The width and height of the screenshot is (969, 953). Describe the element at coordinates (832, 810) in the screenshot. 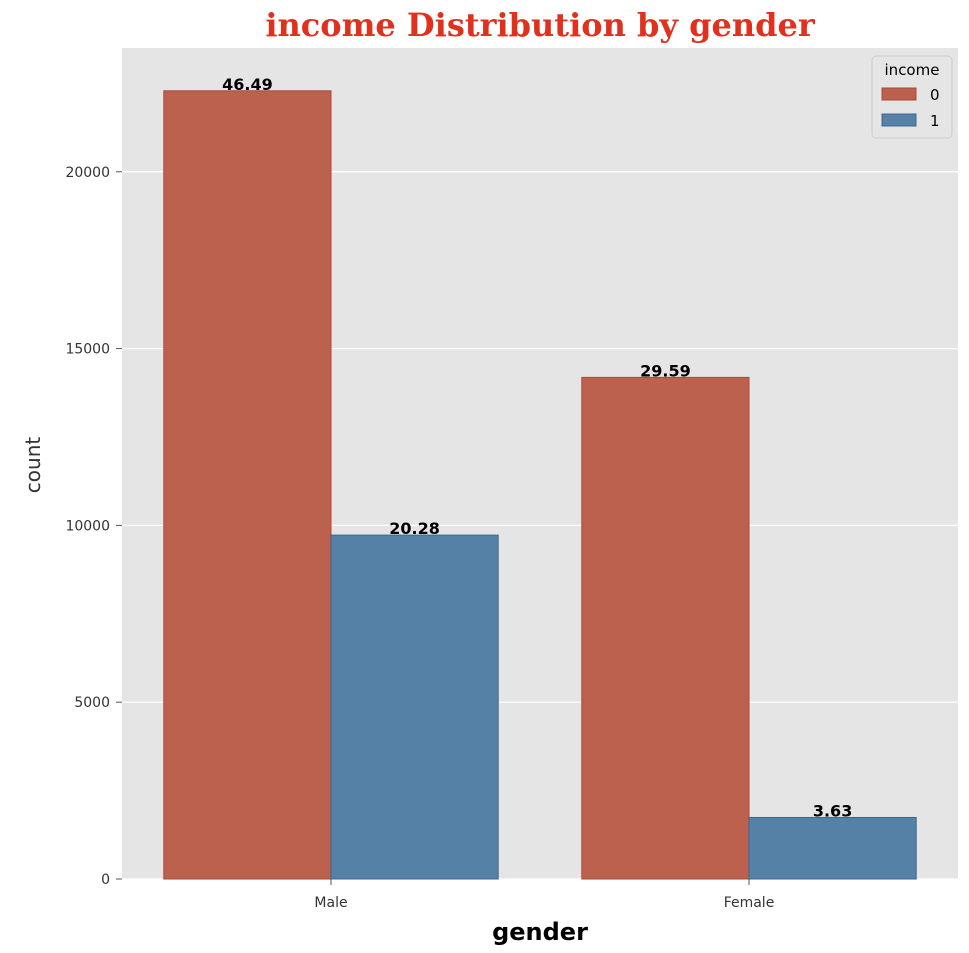

I see `data-label: 3.63` at that location.